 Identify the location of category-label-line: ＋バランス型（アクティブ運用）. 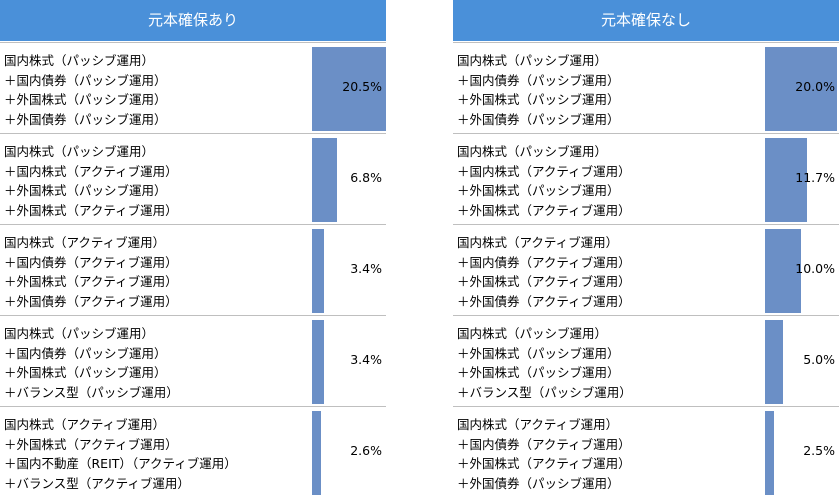
(97, 483).